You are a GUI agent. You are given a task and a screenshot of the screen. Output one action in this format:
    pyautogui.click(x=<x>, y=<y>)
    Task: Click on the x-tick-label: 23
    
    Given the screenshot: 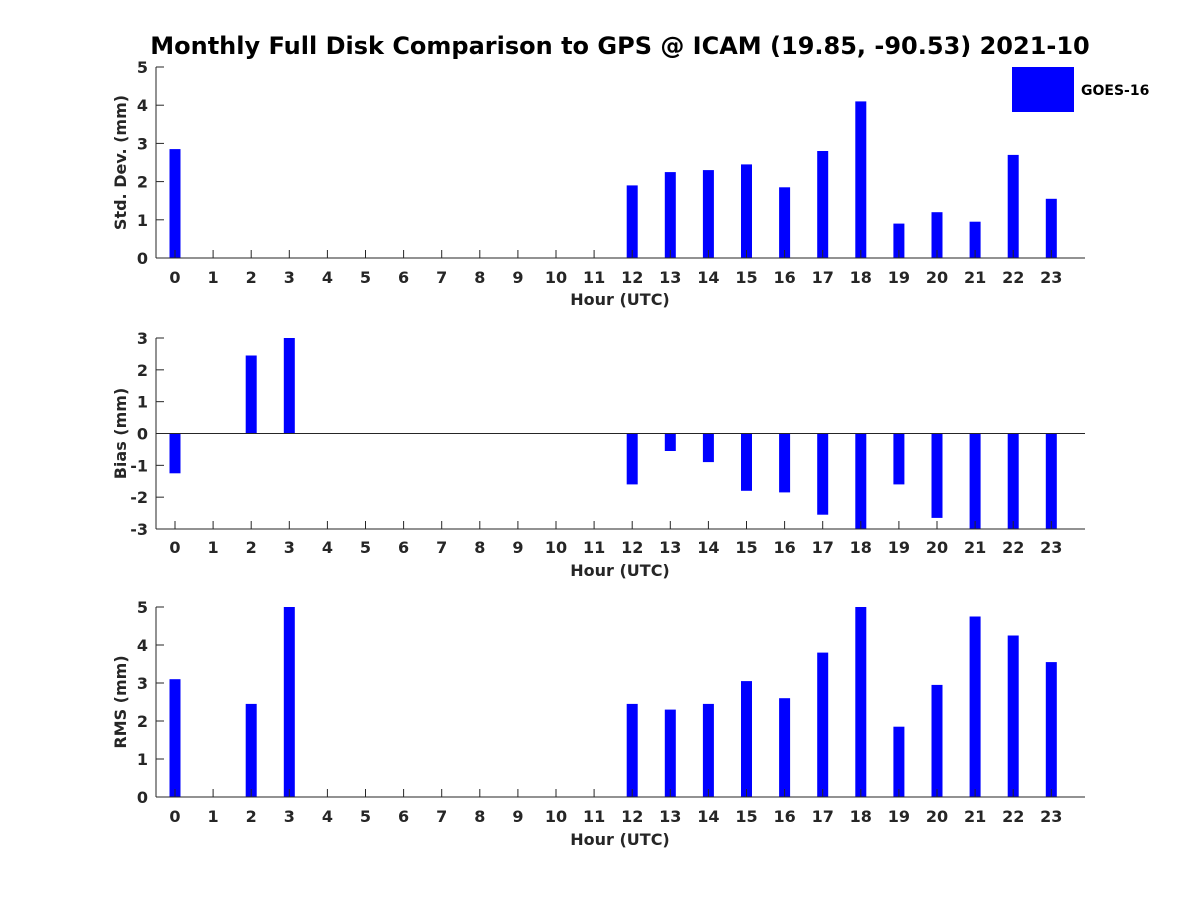 What is the action you would take?
    pyautogui.click(x=1051, y=816)
    